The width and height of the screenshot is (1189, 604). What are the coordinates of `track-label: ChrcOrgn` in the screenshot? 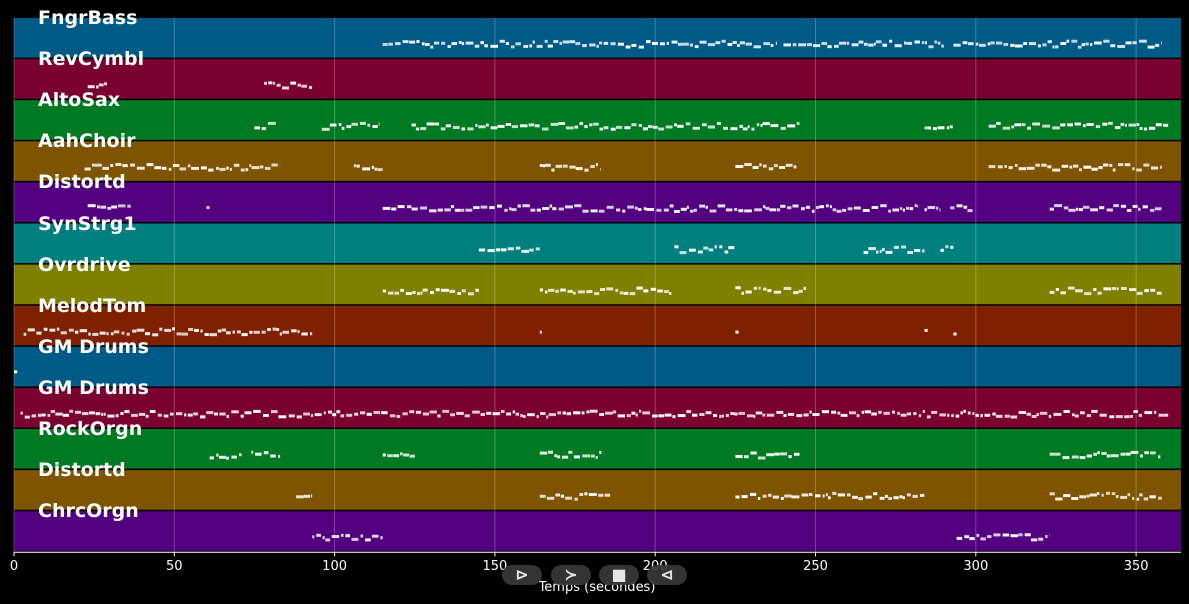 It's located at (88, 511).